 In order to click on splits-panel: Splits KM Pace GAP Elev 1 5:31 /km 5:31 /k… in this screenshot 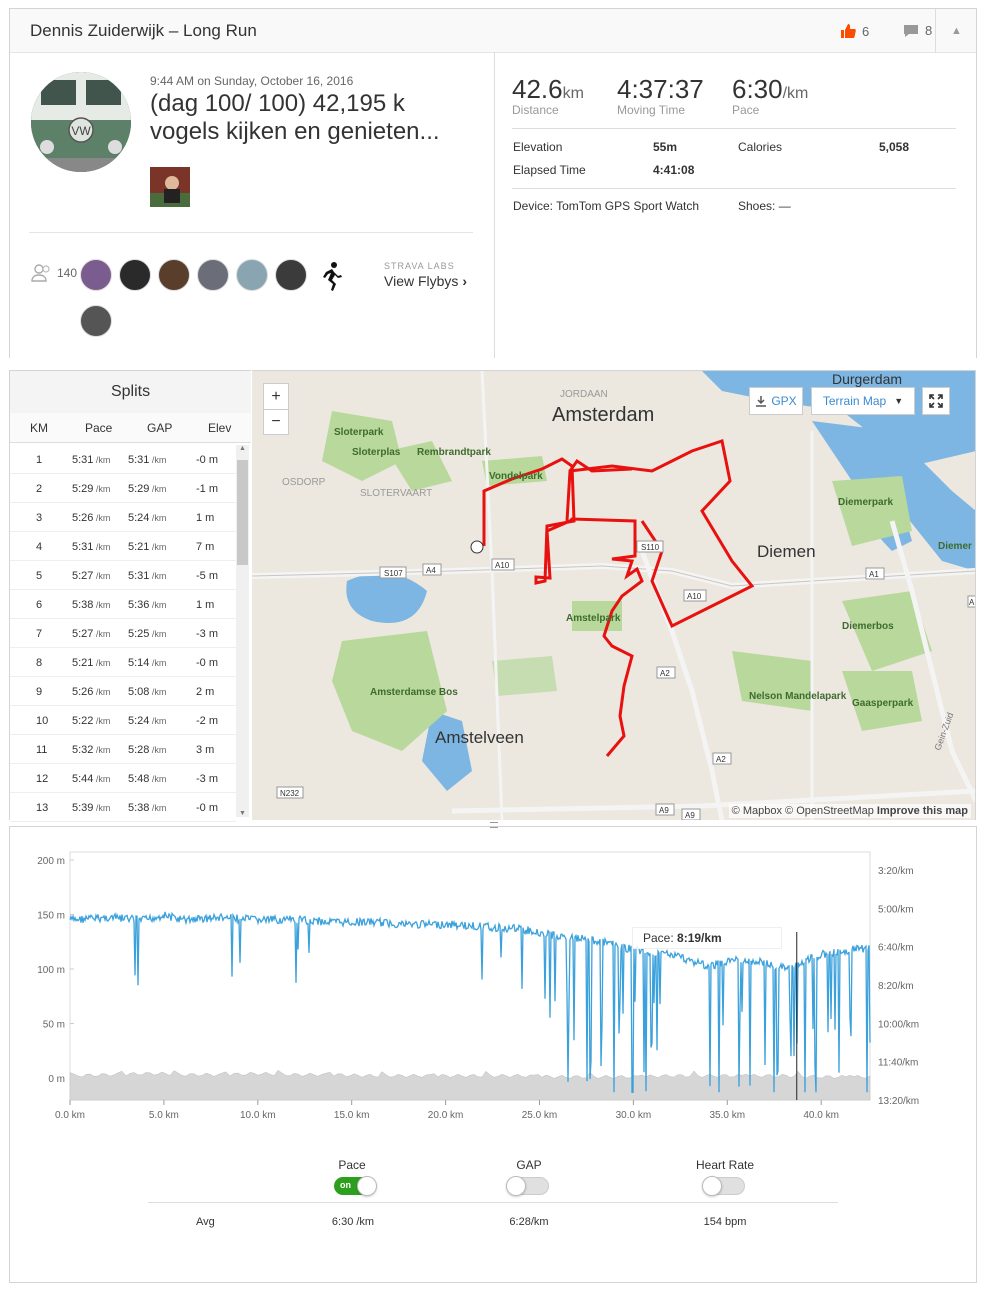, I will do `click(130, 596)`.